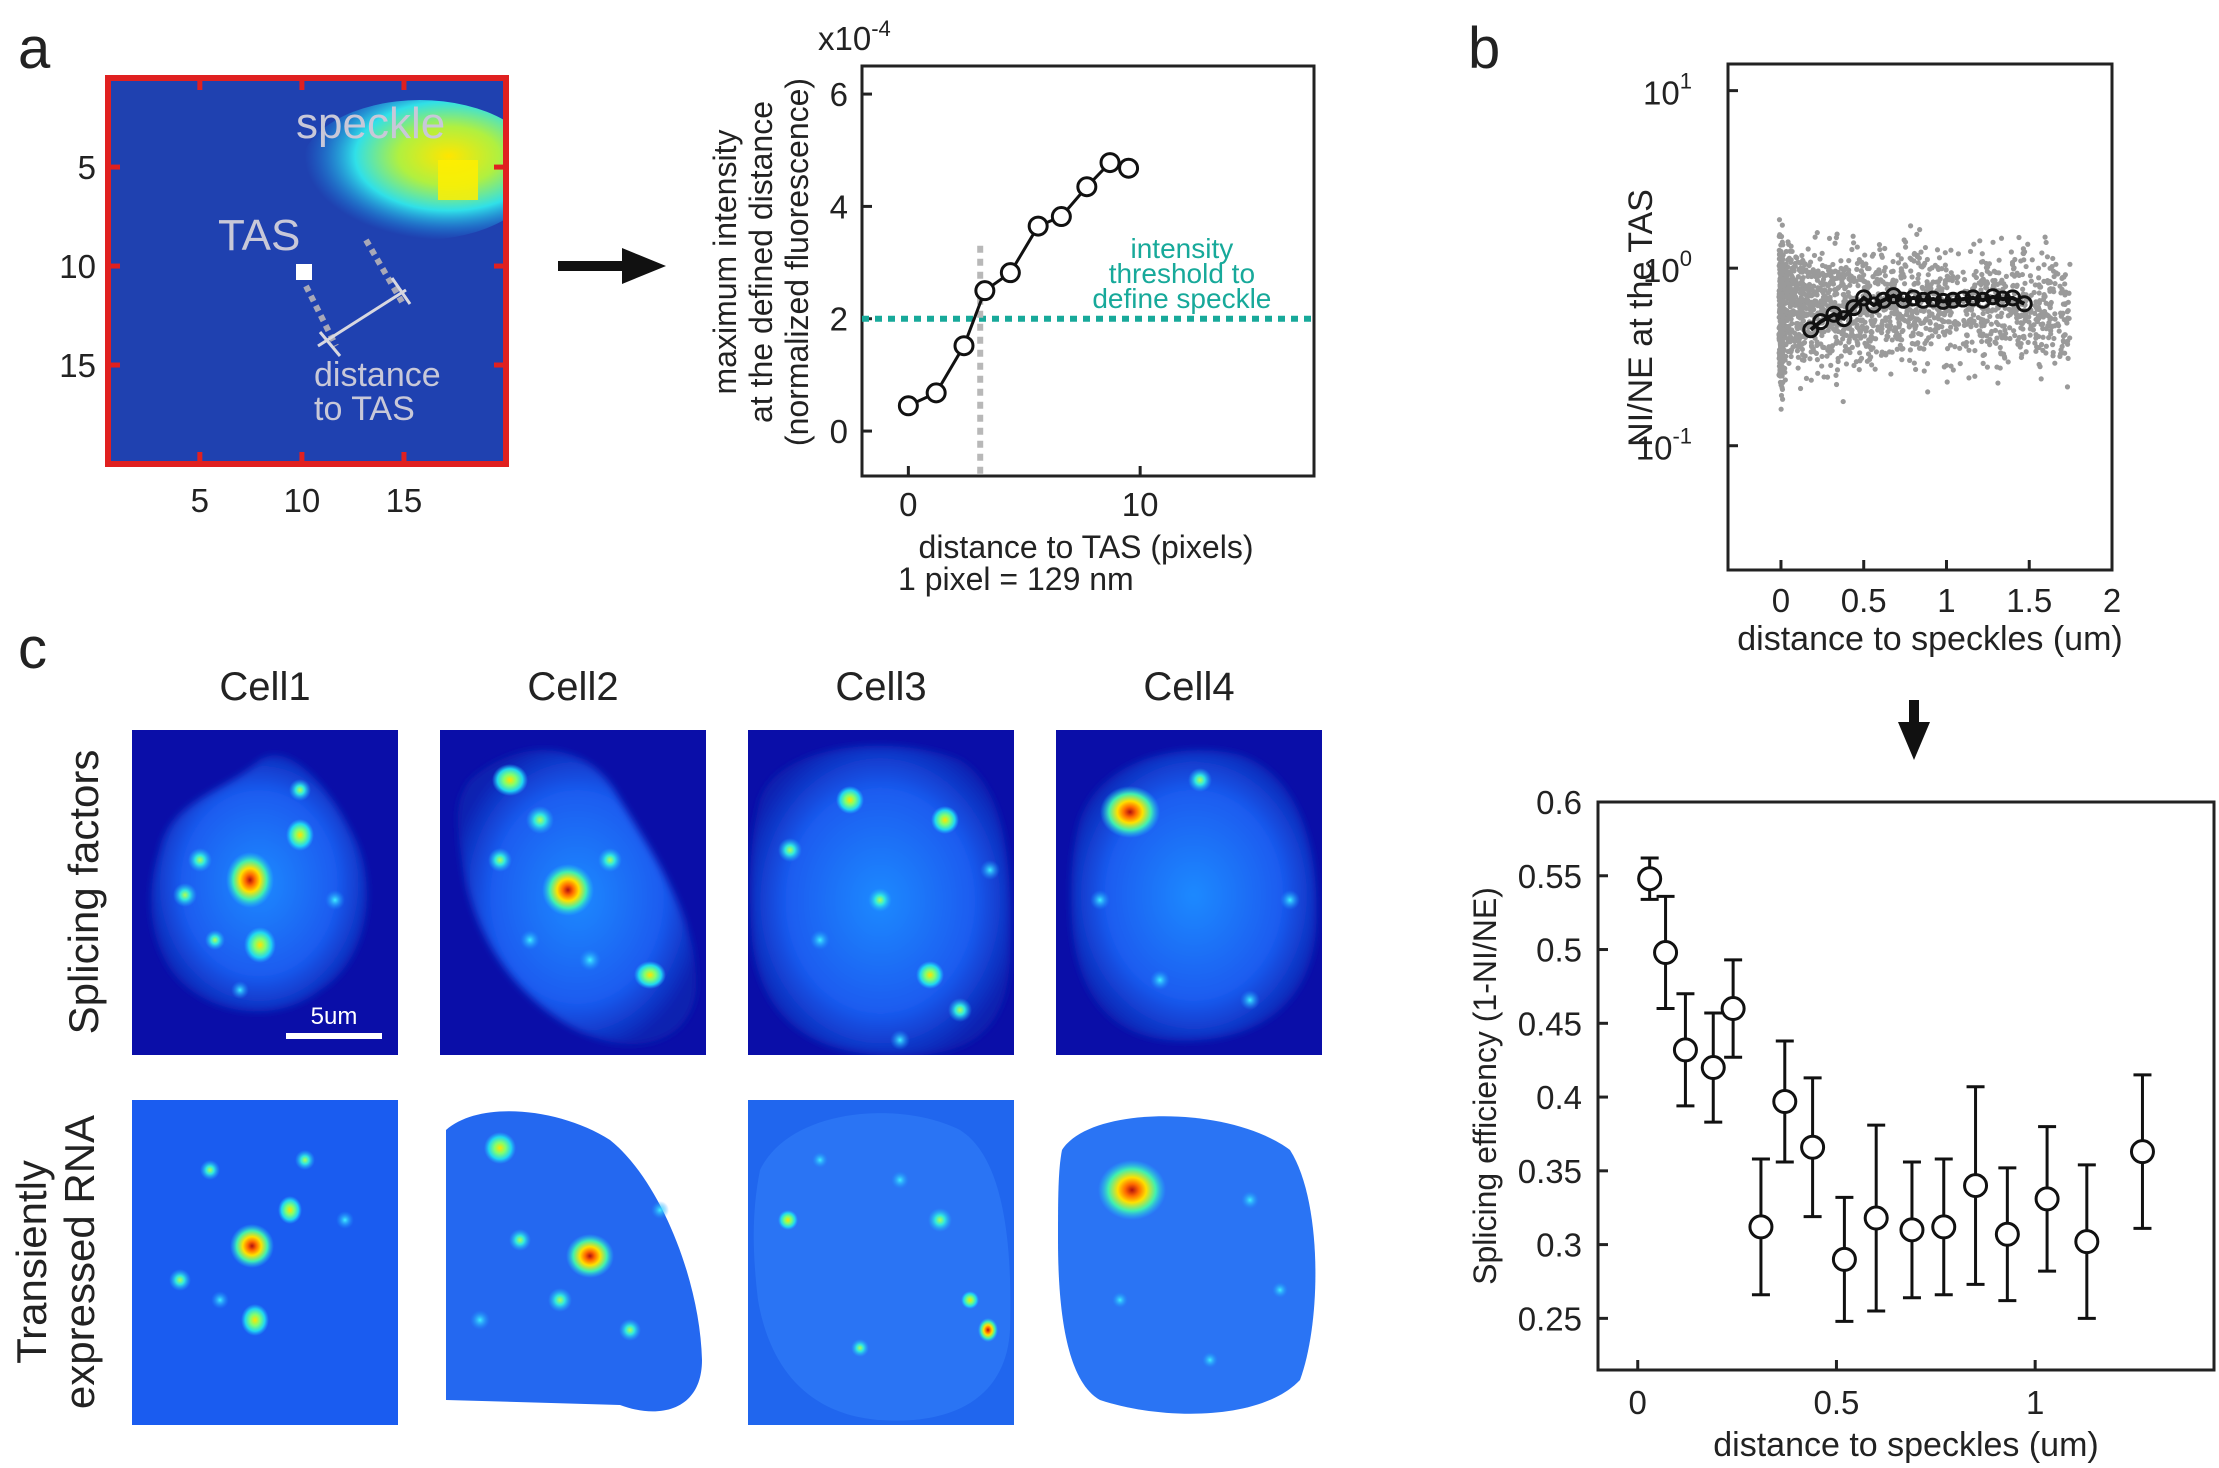  Describe the element at coordinates (1182, 273) in the screenshot. I see `threshold-label: threshold to` at that location.